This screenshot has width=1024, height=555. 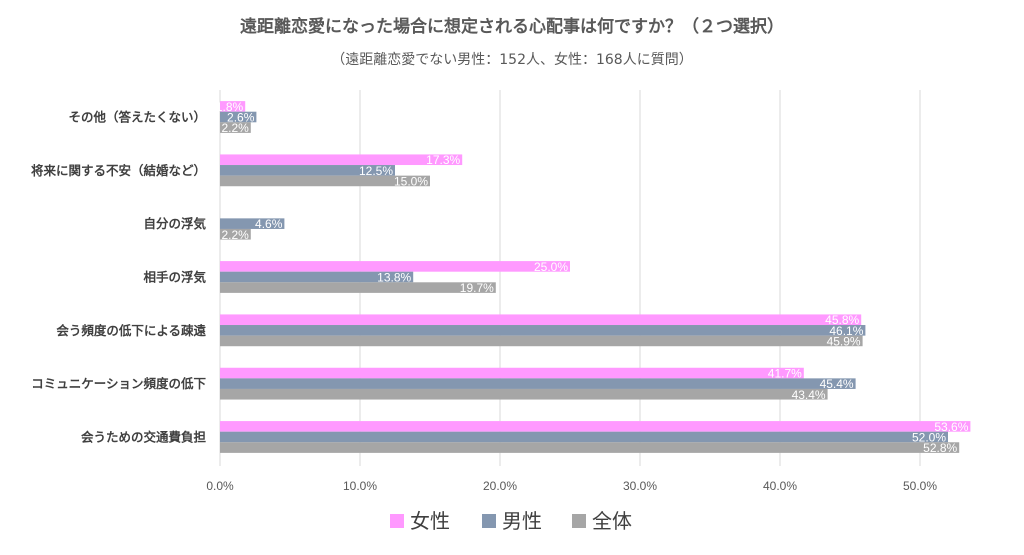 I want to click on data-label: 17.3%, so click(x=443, y=160).